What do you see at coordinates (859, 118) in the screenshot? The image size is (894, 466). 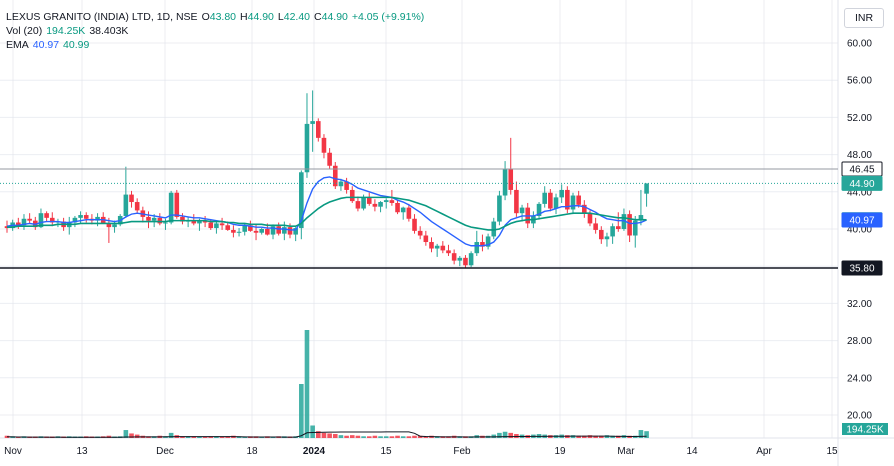 I see `price-tick-label: 52.00` at bounding box center [859, 118].